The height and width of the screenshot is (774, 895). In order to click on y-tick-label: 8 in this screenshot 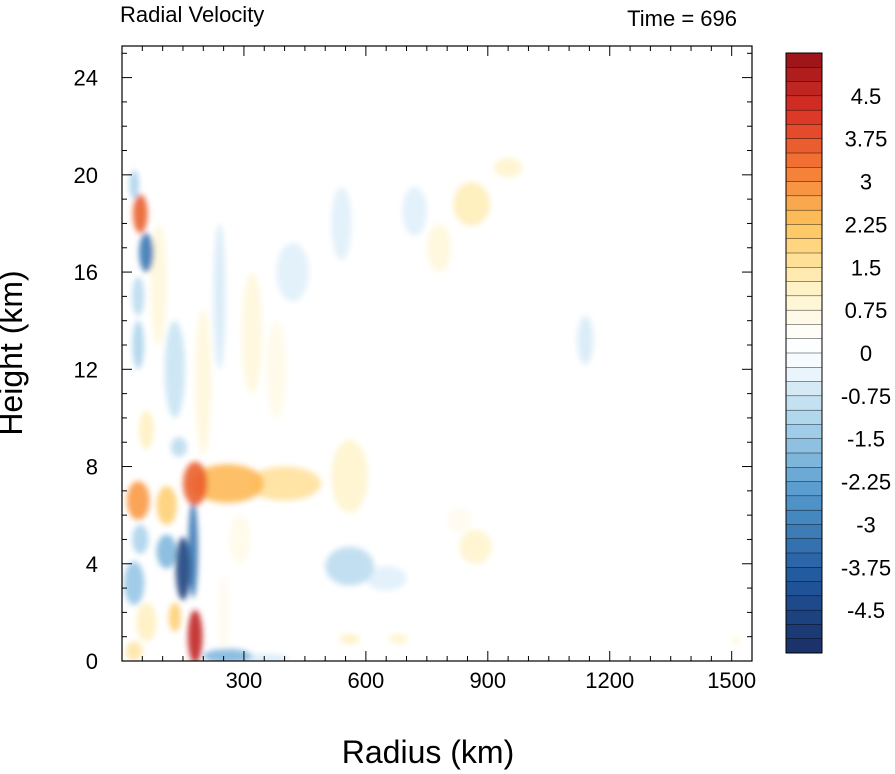, I will do `click(92, 467)`.